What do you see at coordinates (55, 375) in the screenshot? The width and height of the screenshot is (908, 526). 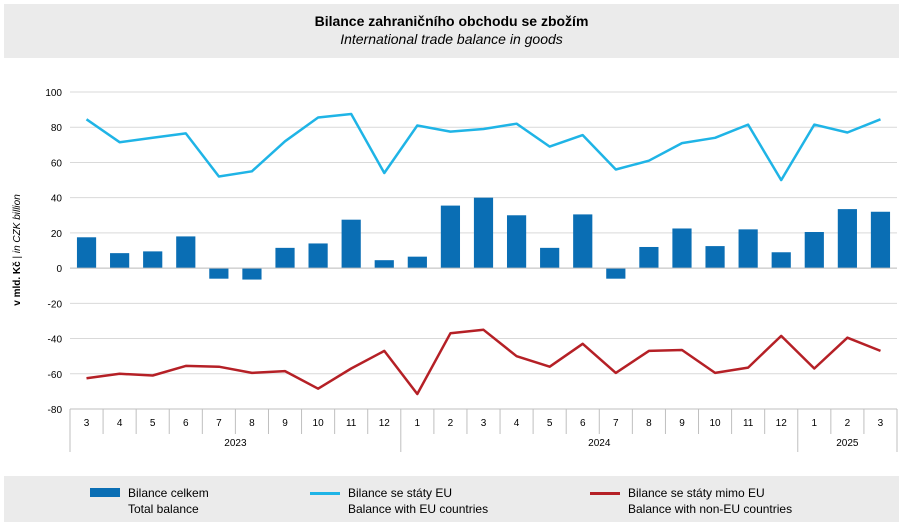 I see `y-tick-label: -60` at bounding box center [55, 375].